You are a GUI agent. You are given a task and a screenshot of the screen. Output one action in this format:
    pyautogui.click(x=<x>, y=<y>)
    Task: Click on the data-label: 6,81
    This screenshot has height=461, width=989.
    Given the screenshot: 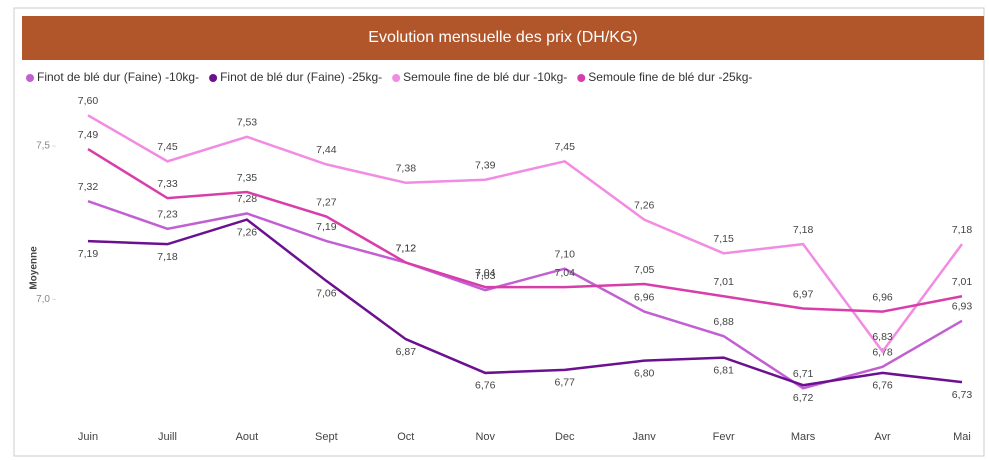 What is the action you would take?
    pyautogui.click(x=723, y=370)
    